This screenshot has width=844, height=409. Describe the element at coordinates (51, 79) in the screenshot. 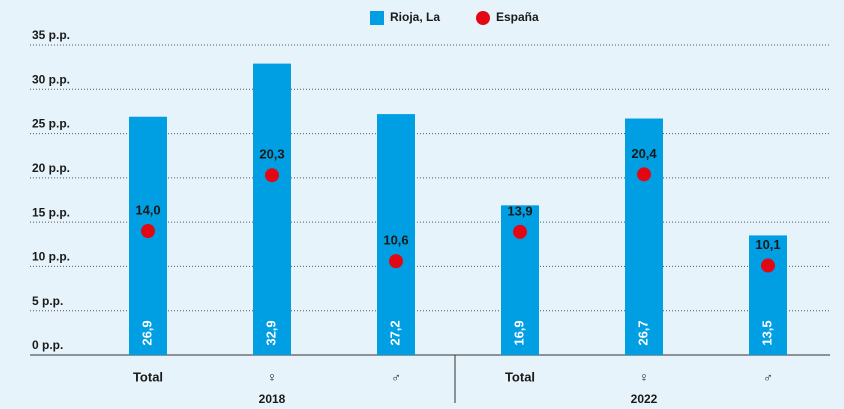

I see `y-tick-label: 30 p.p.` at that location.